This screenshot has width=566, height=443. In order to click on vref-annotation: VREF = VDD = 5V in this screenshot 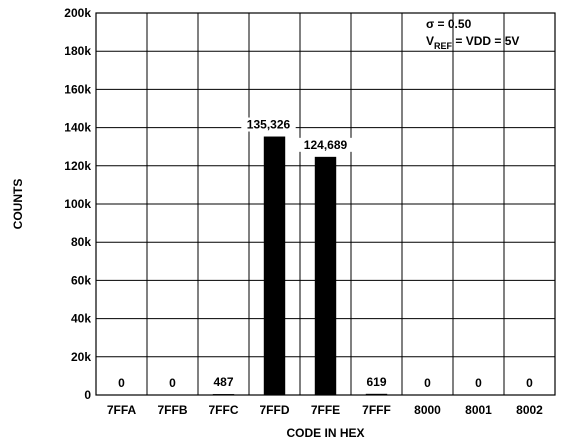, I will do `click(472, 42)`.